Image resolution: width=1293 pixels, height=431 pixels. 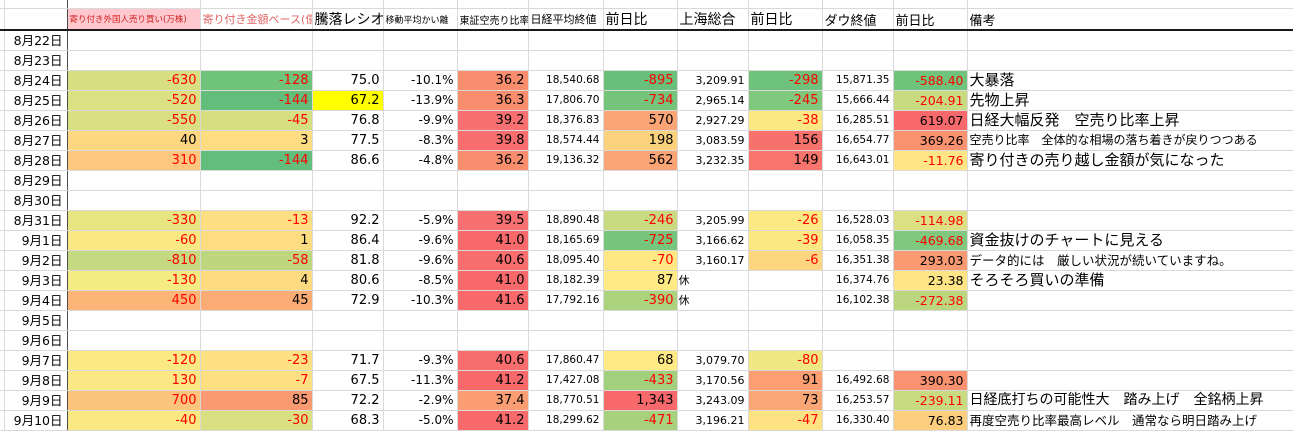 What do you see at coordinates (134, 240) in the screenshot?
I see `cell: -60` at bounding box center [134, 240].